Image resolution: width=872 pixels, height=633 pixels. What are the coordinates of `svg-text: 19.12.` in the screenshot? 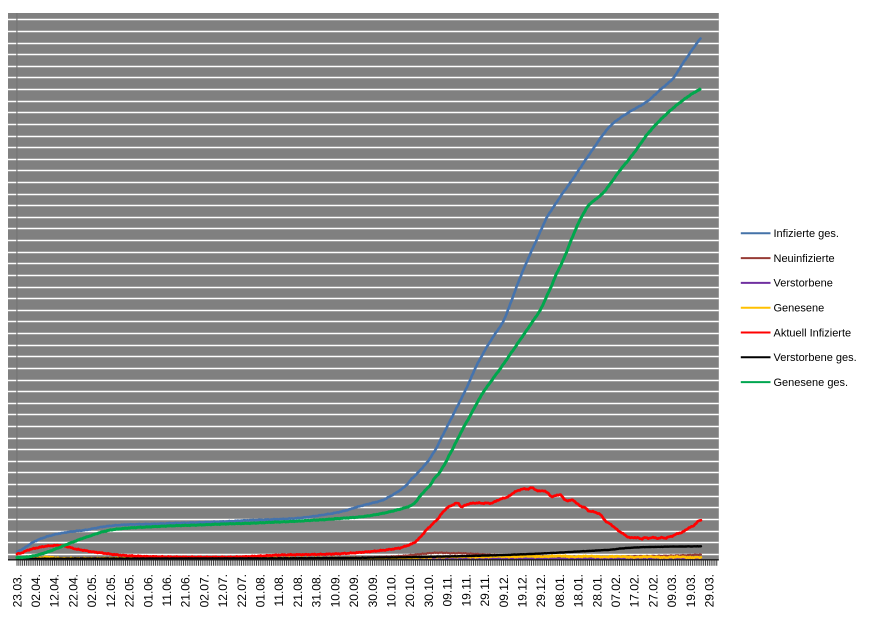 It's located at (523, 590).